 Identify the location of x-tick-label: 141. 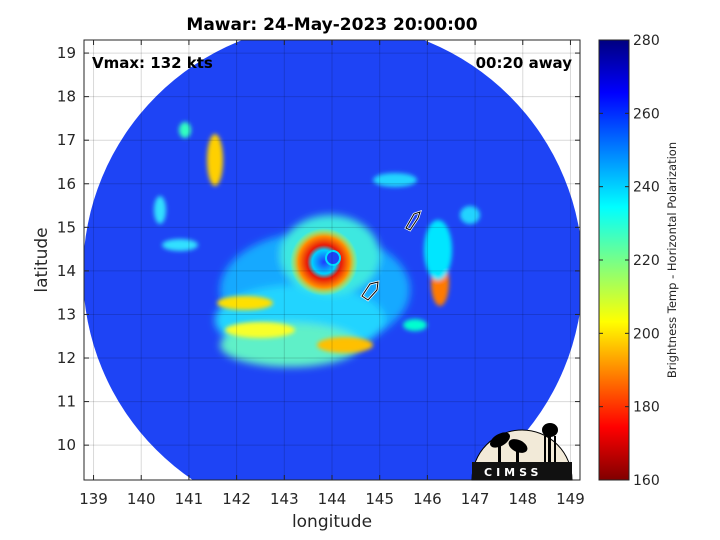
(189, 499).